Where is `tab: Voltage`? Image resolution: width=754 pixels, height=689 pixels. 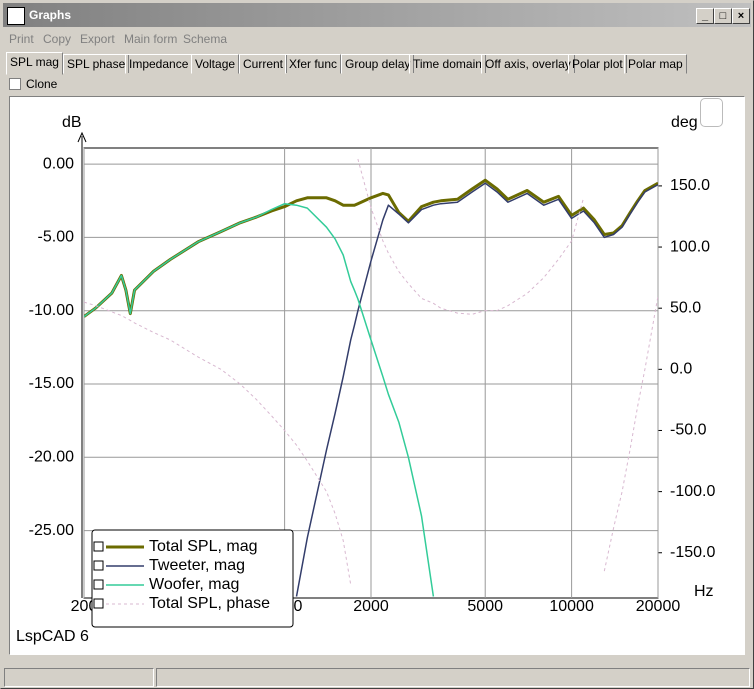
tab: Voltage is located at coordinates (215, 64).